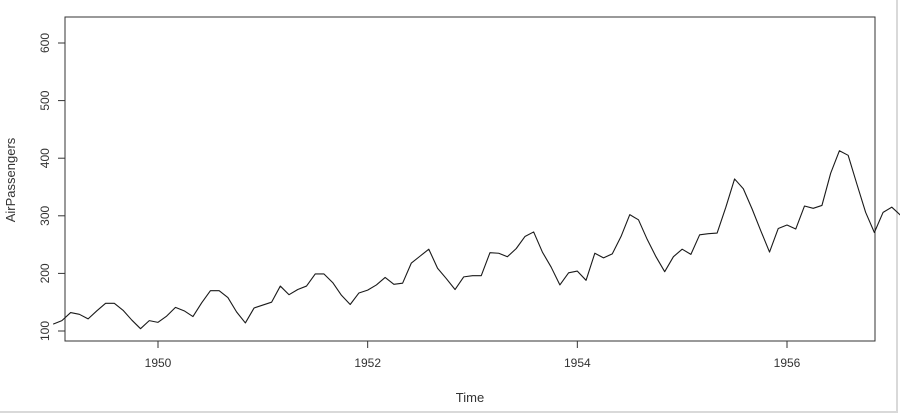 This screenshot has height=415, width=900. What do you see at coordinates (45, 43) in the screenshot?
I see `y-tick-label: 600` at bounding box center [45, 43].